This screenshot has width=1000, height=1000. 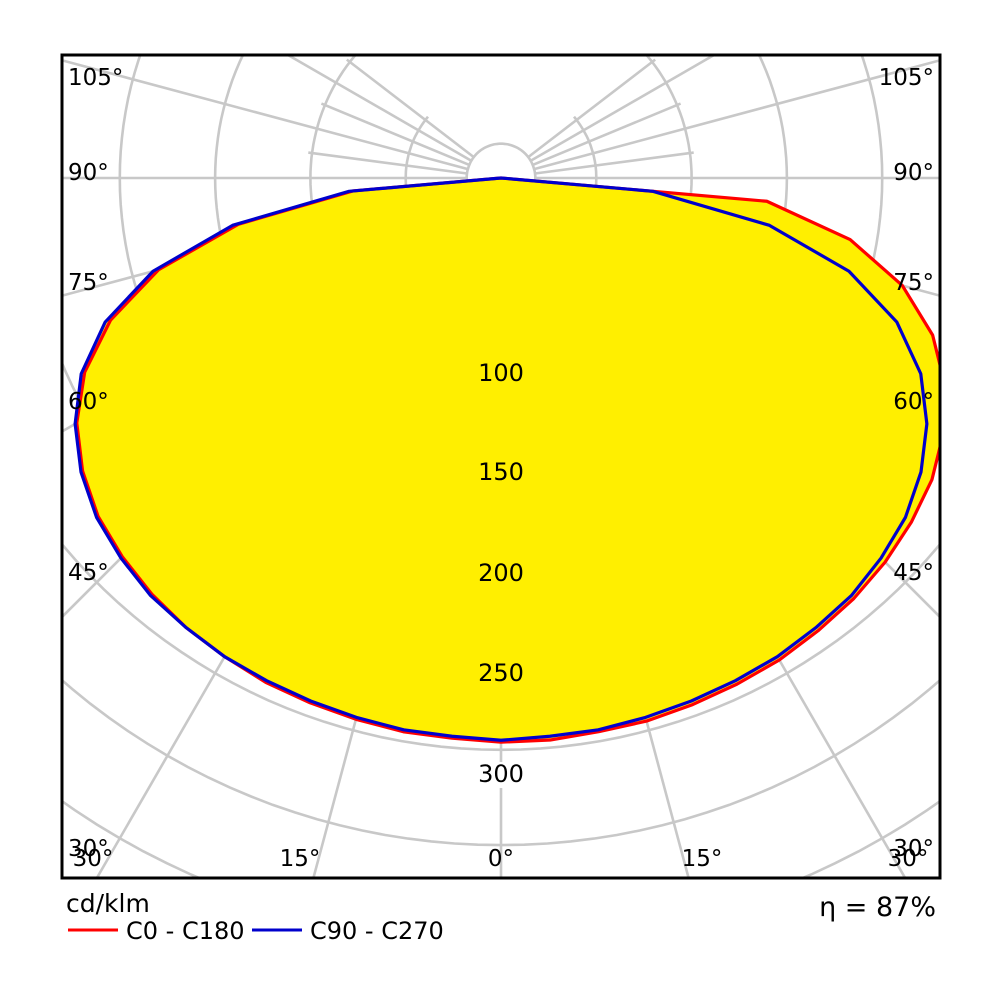 What do you see at coordinates (108, 903) in the screenshot?
I see `legend-unit-label: cd/klm` at bounding box center [108, 903].